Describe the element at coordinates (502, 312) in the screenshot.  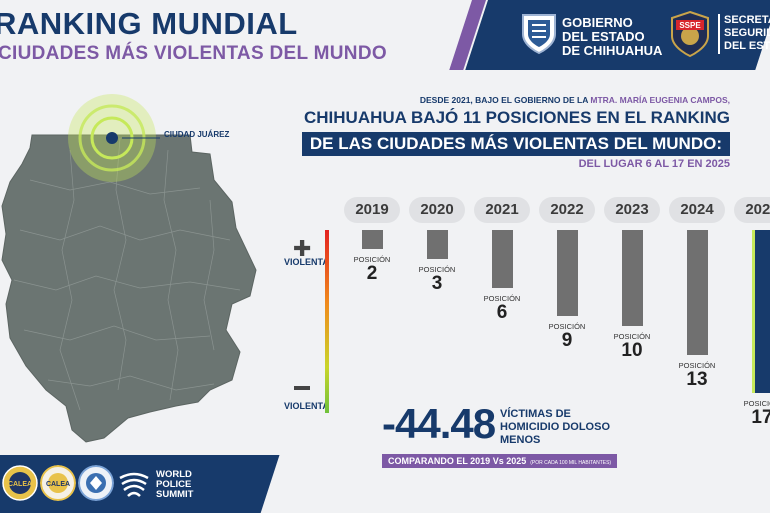
I see `position-value-2021: 6` at that location.